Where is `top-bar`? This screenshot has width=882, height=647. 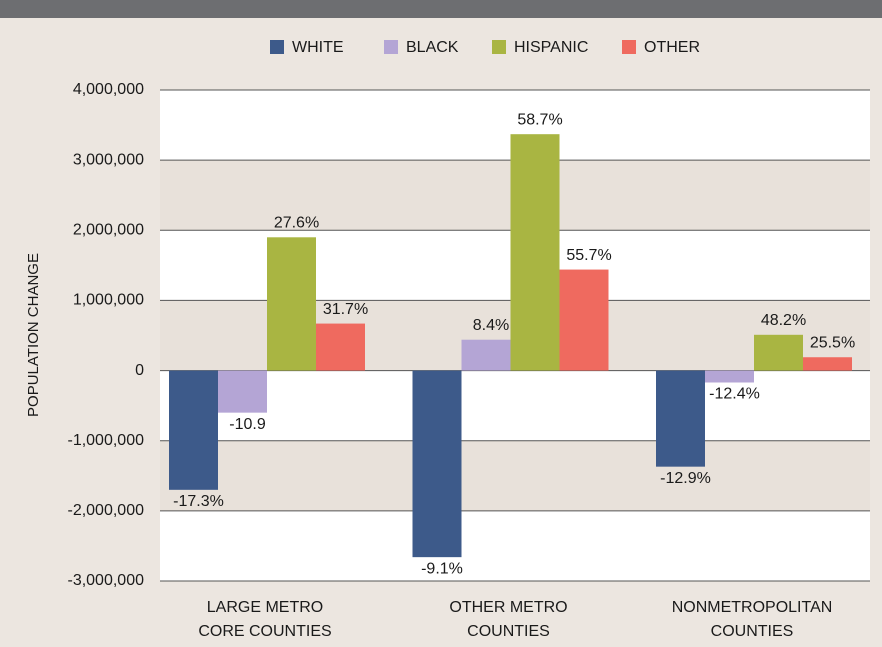
top-bar is located at coordinates (441, 9).